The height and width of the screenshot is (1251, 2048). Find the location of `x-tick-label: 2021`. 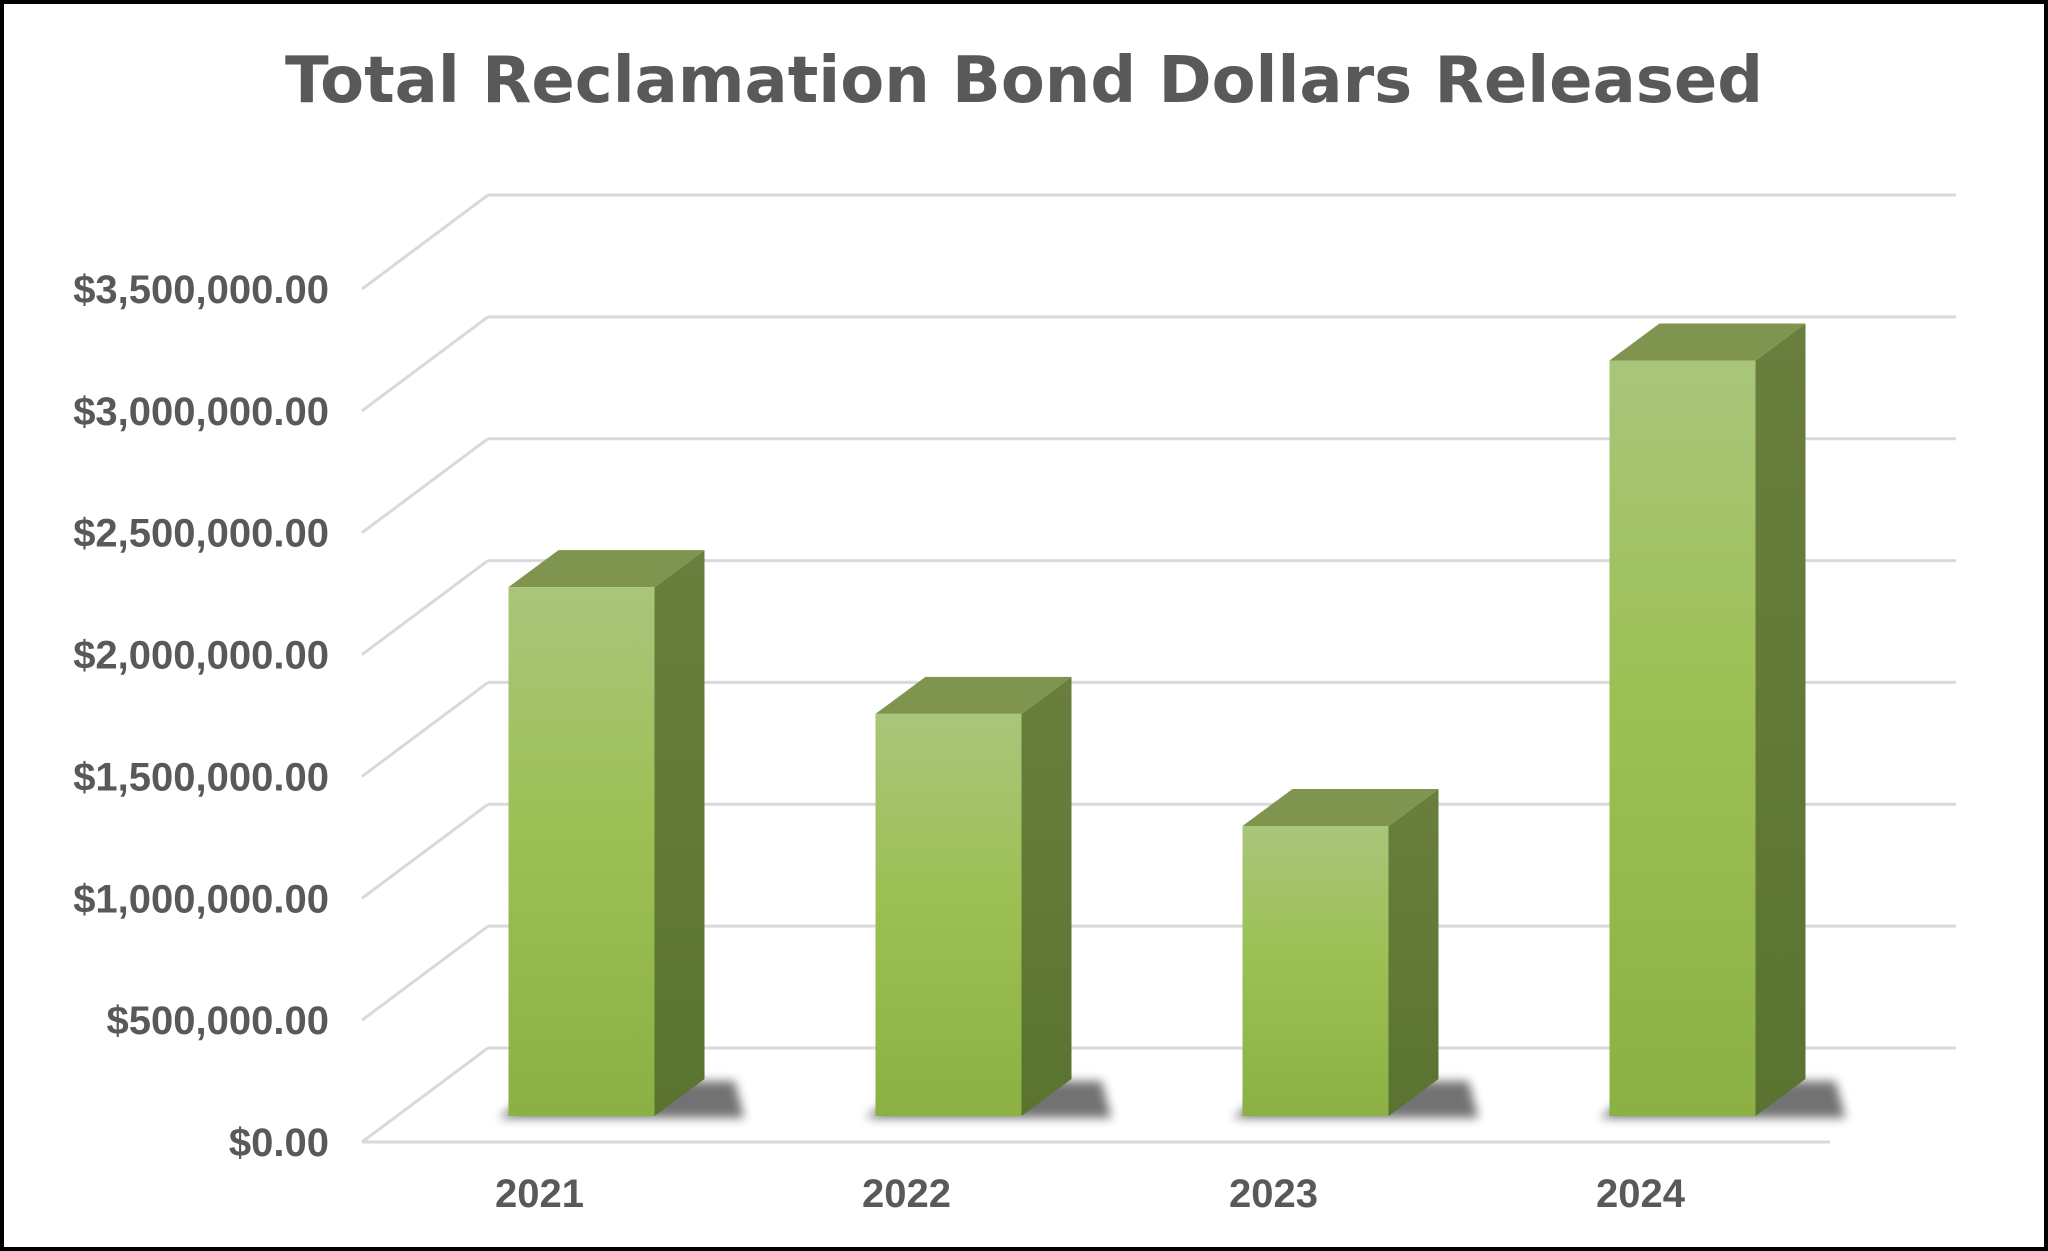

x-tick-label: 2021 is located at coordinates (539, 1194).